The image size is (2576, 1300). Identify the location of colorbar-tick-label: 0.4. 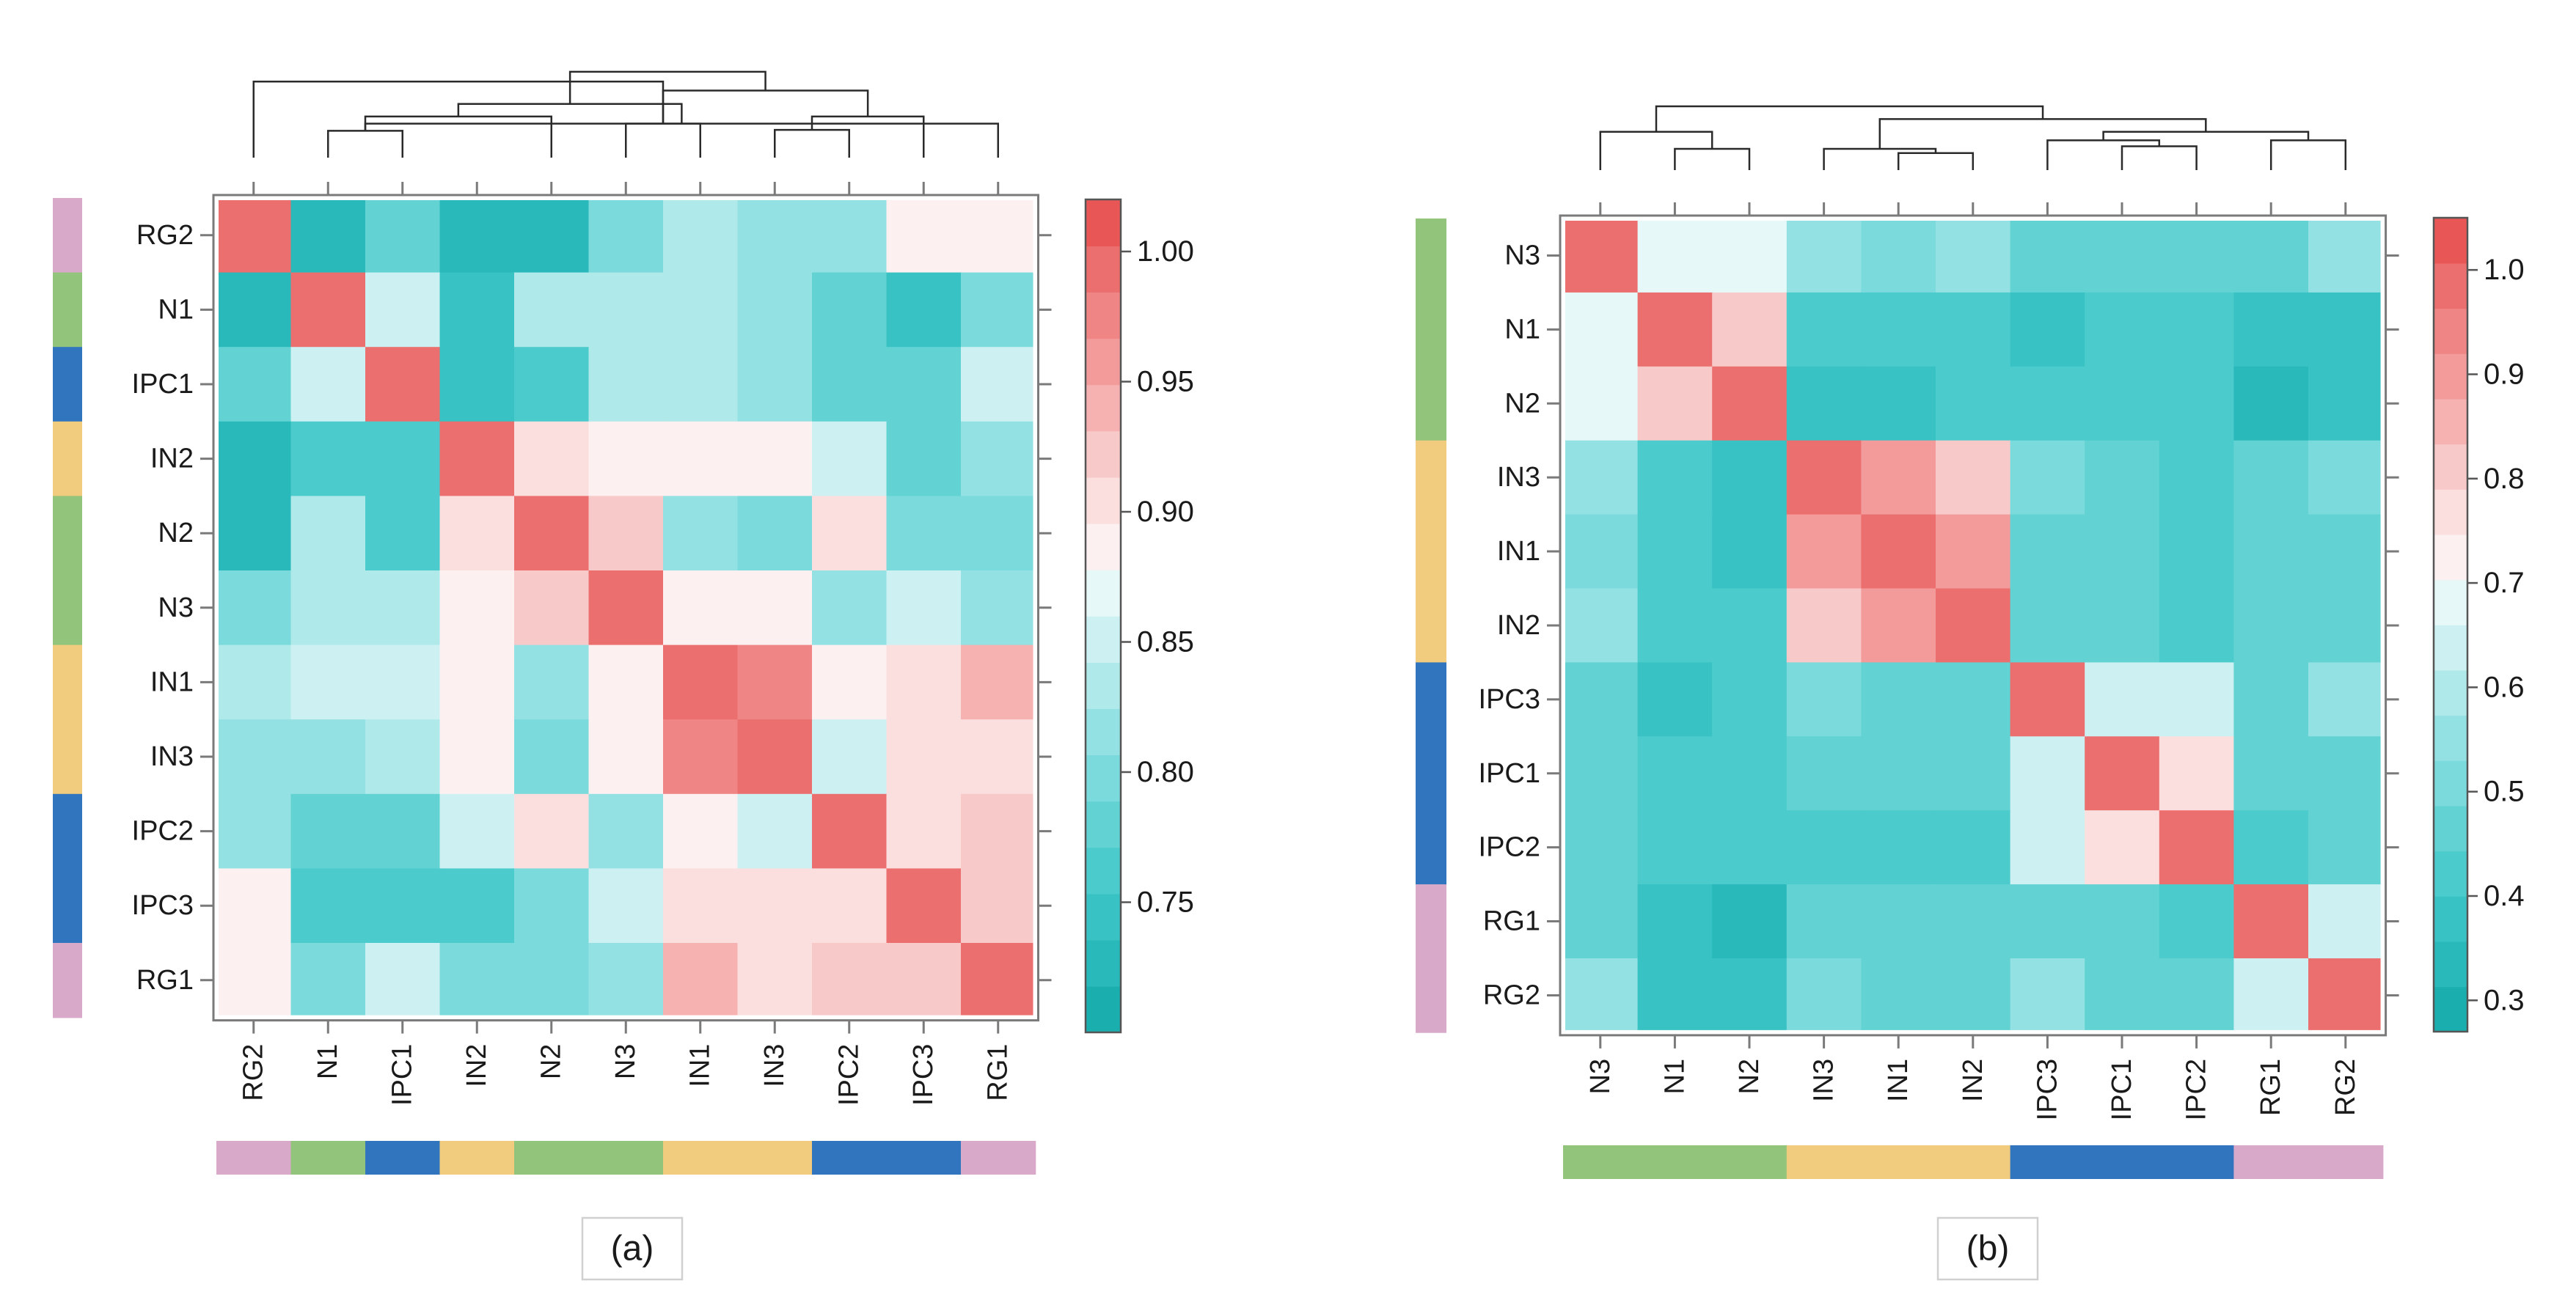
(2504, 896).